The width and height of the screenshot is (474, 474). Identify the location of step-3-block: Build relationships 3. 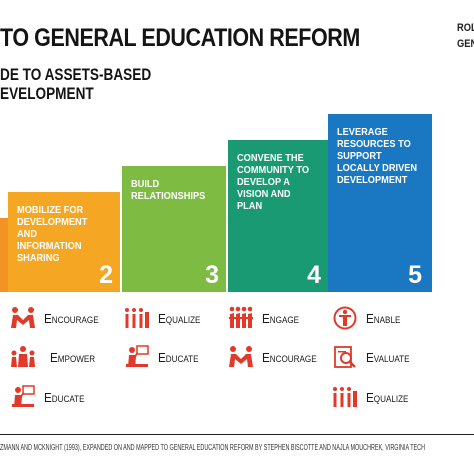
(174, 229).